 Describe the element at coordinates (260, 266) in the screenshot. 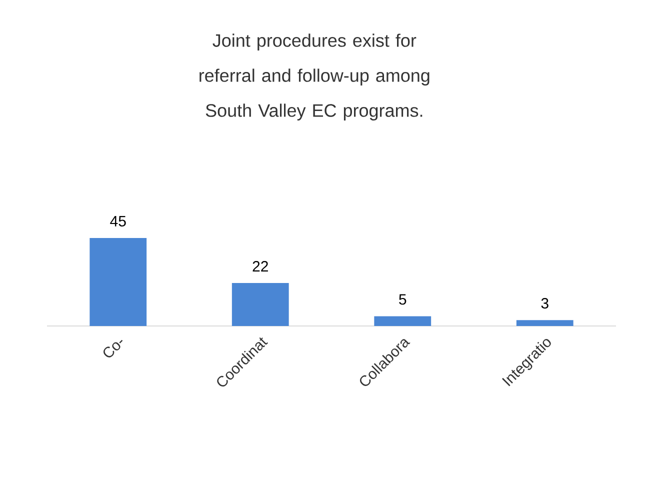

I see `data-label: 22` at that location.